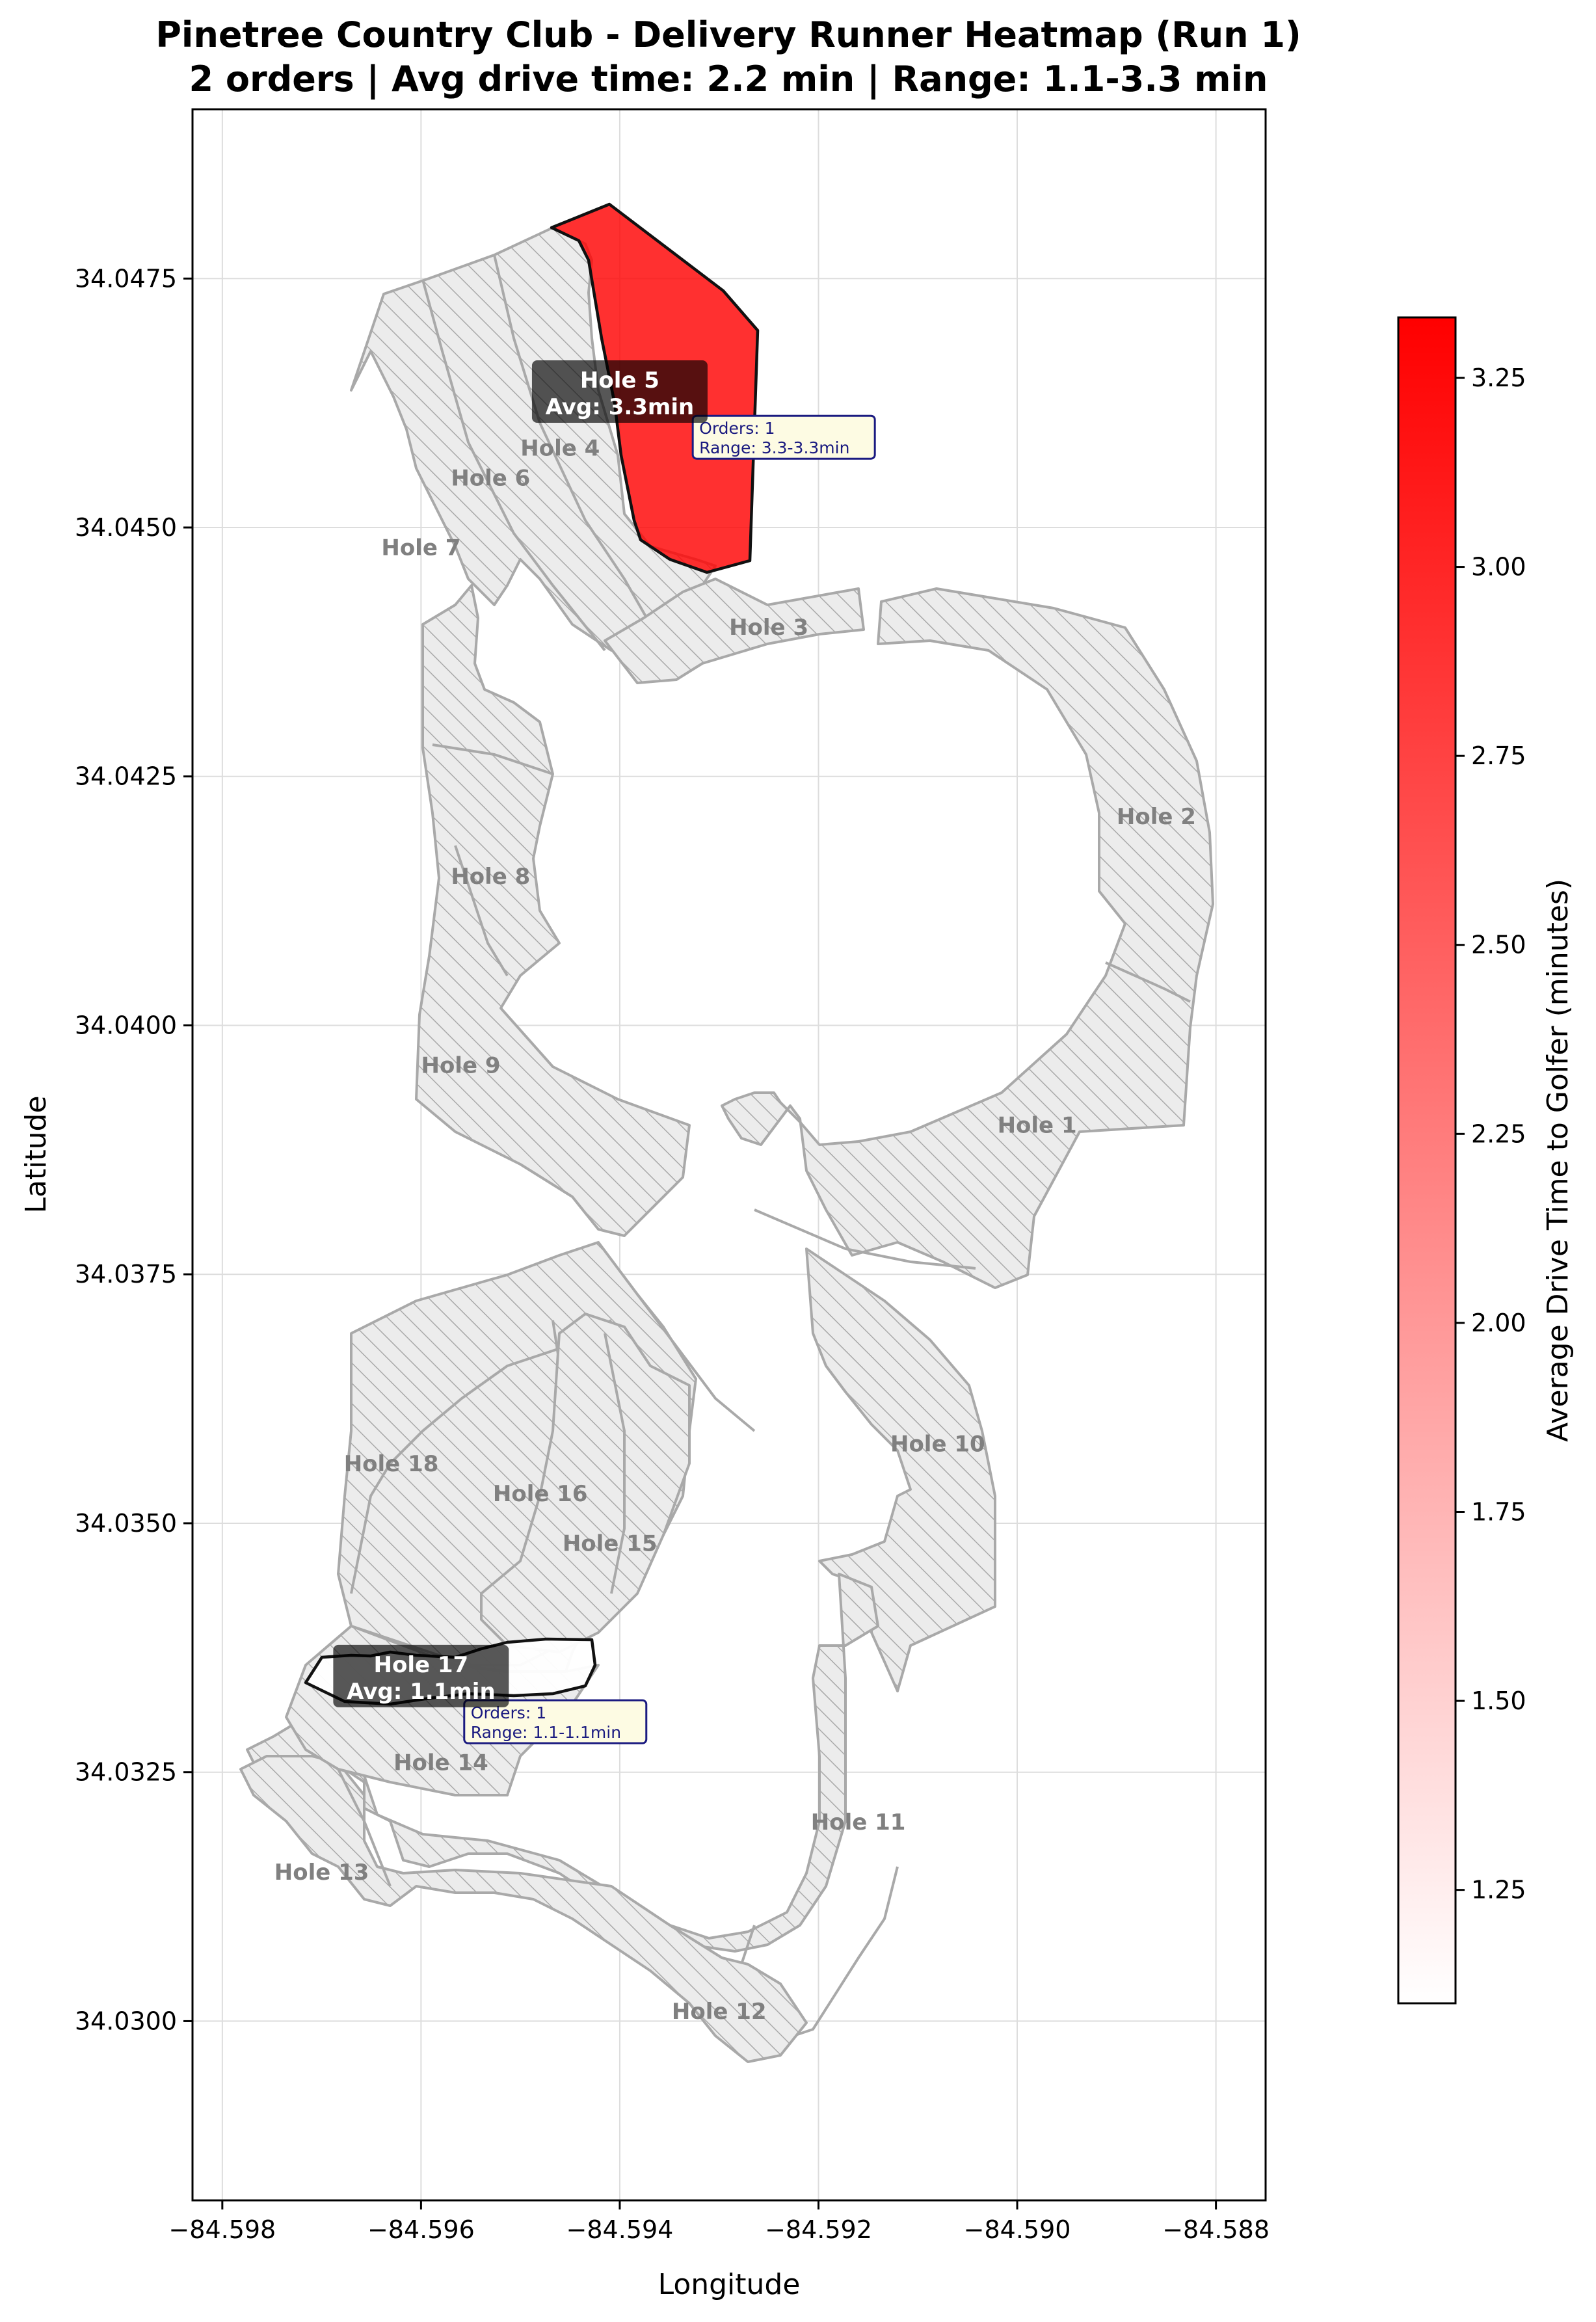 This screenshot has height=2322, width=1596. What do you see at coordinates (1498, 567) in the screenshot?
I see `colorbar-tick-label: 3.00` at bounding box center [1498, 567].